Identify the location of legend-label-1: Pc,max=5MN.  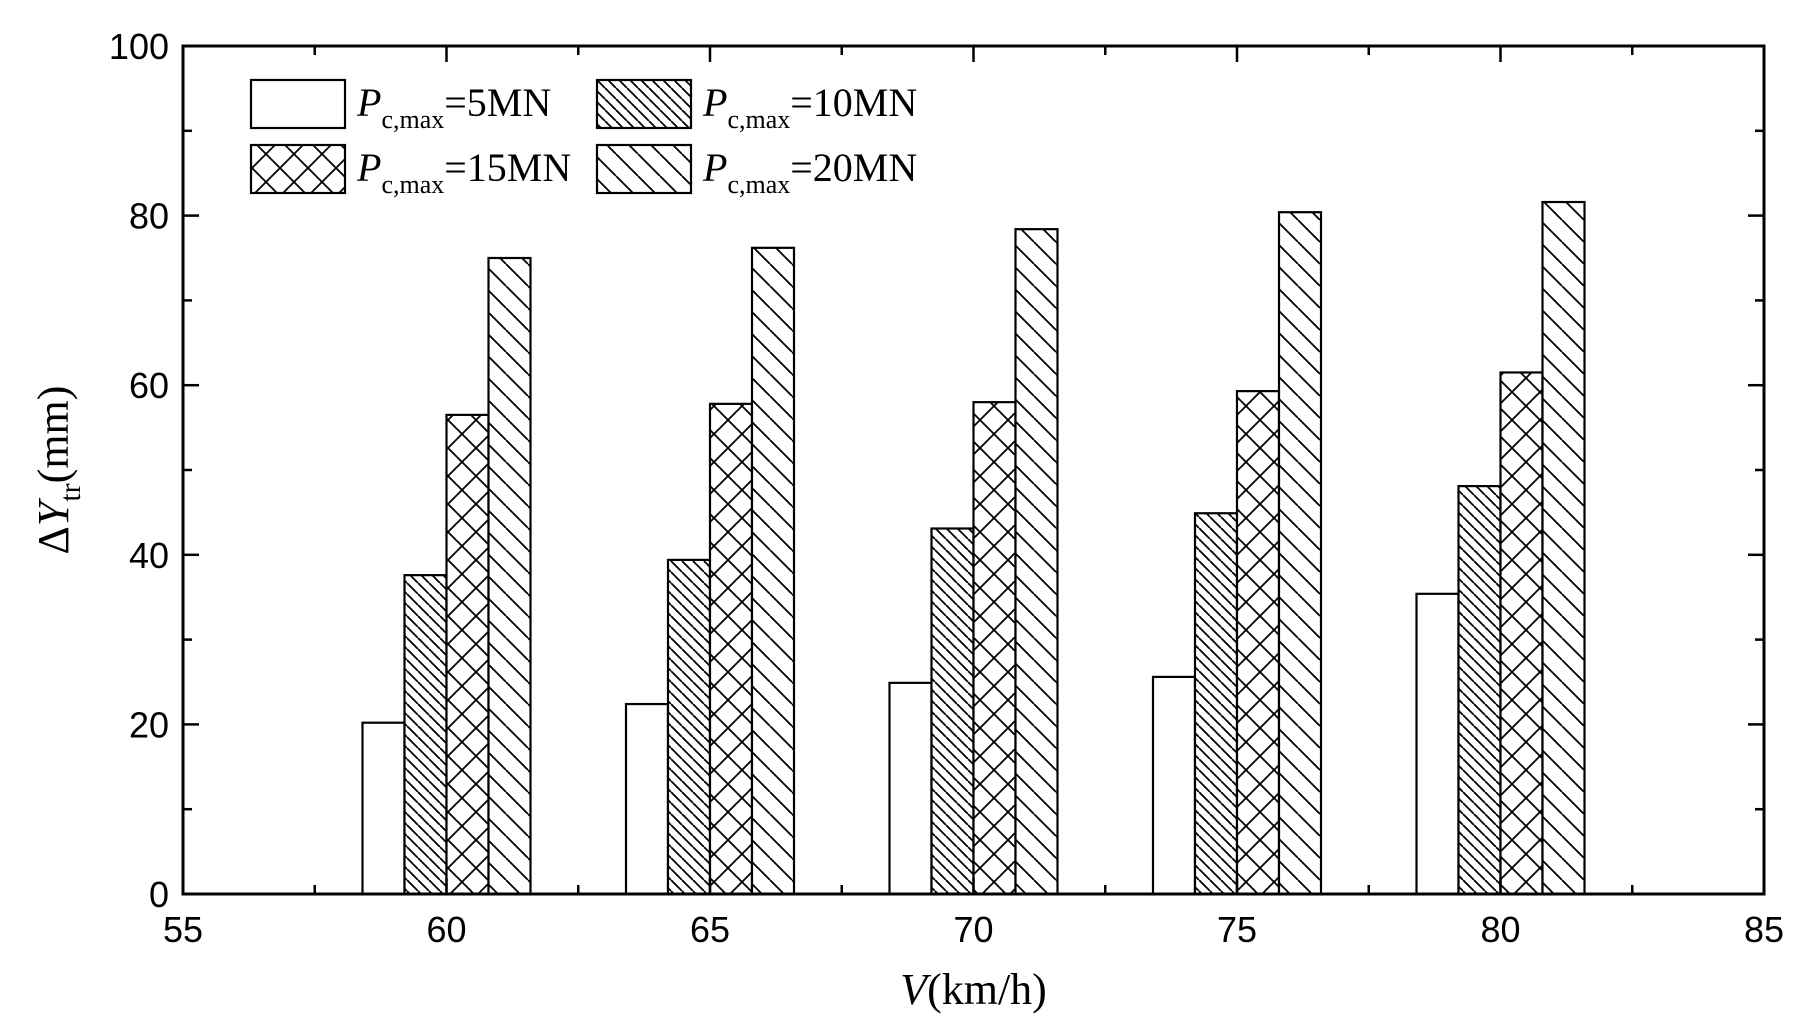
(453, 107).